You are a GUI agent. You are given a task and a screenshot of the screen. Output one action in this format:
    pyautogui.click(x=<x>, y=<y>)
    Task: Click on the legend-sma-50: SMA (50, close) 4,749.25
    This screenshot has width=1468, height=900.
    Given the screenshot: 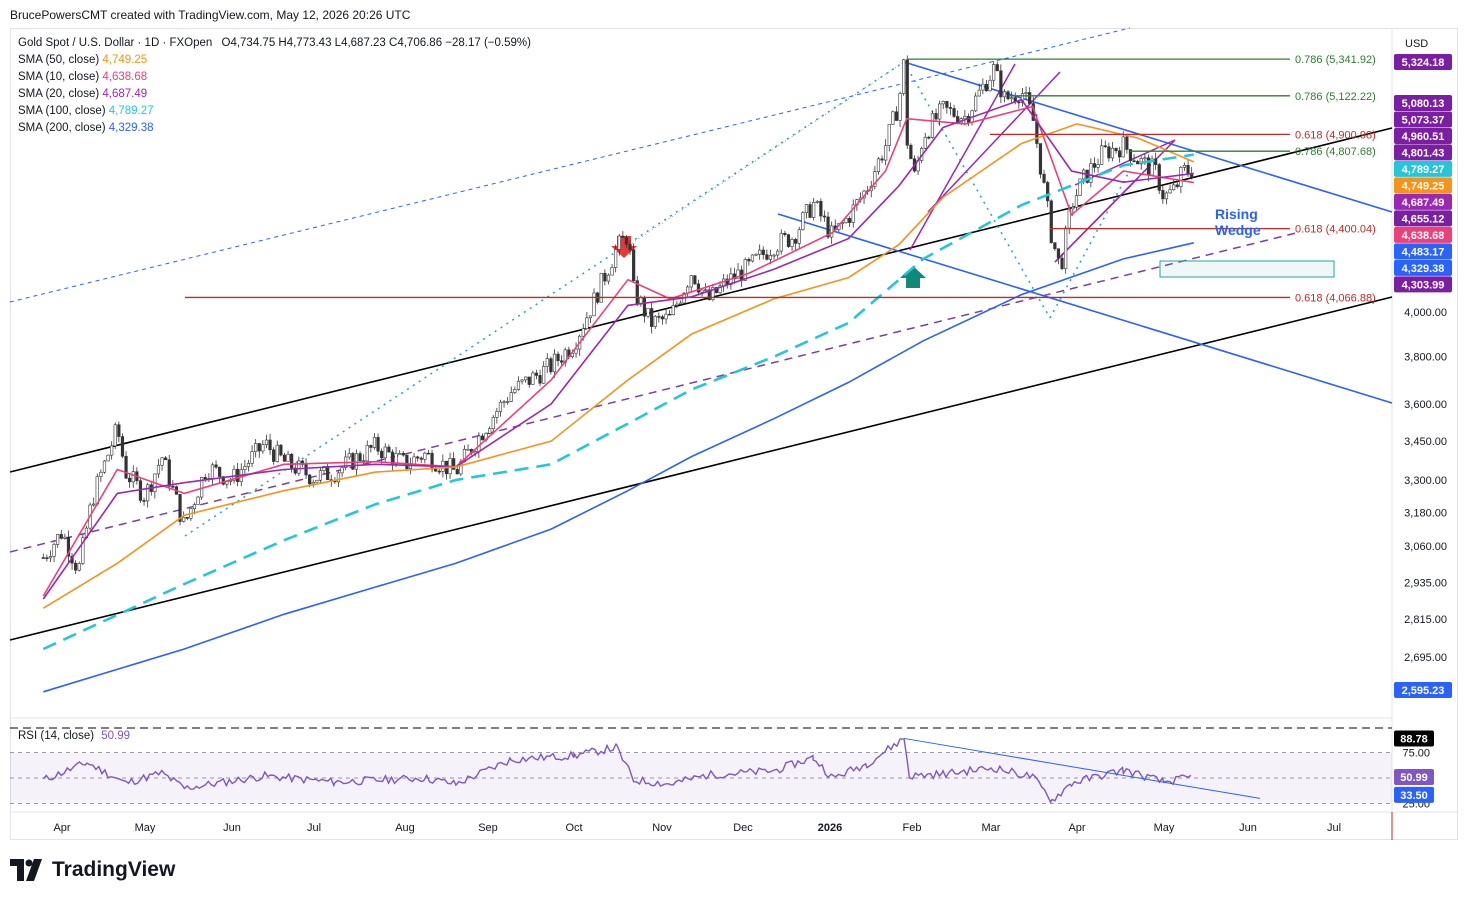 What is the action you would take?
    pyautogui.click(x=274, y=60)
    